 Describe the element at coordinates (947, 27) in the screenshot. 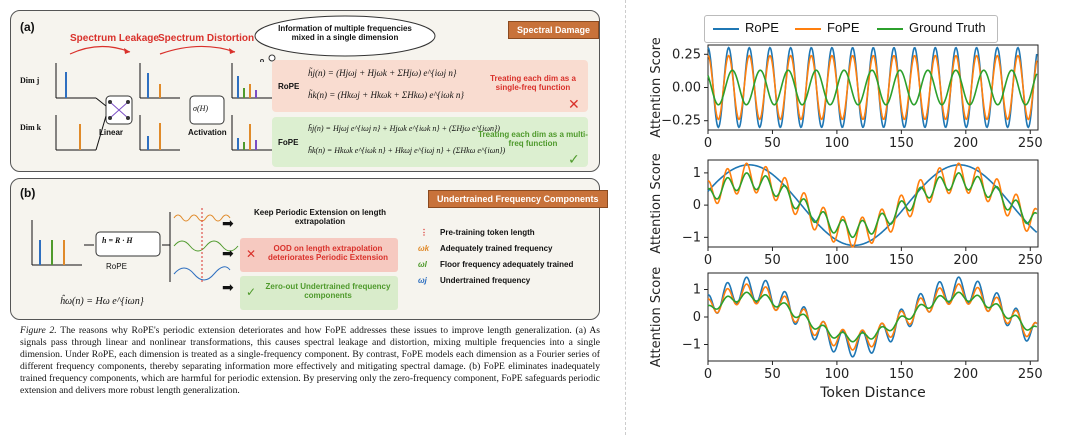

I see `legend-ground-truth: Ground Truth` at that location.